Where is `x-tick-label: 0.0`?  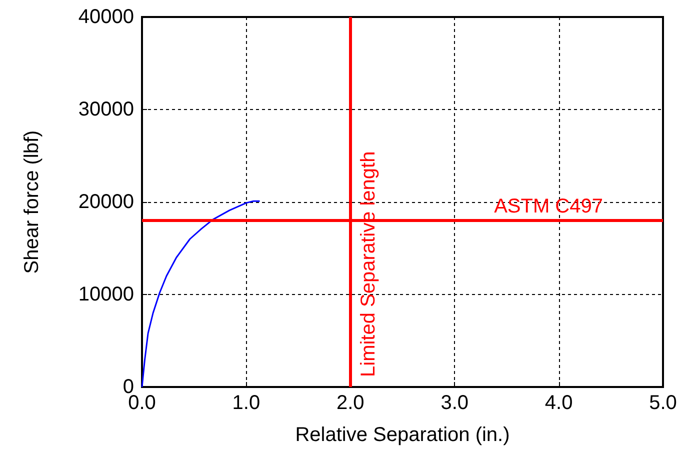
x-tick-label: 0.0 is located at coordinates (142, 403).